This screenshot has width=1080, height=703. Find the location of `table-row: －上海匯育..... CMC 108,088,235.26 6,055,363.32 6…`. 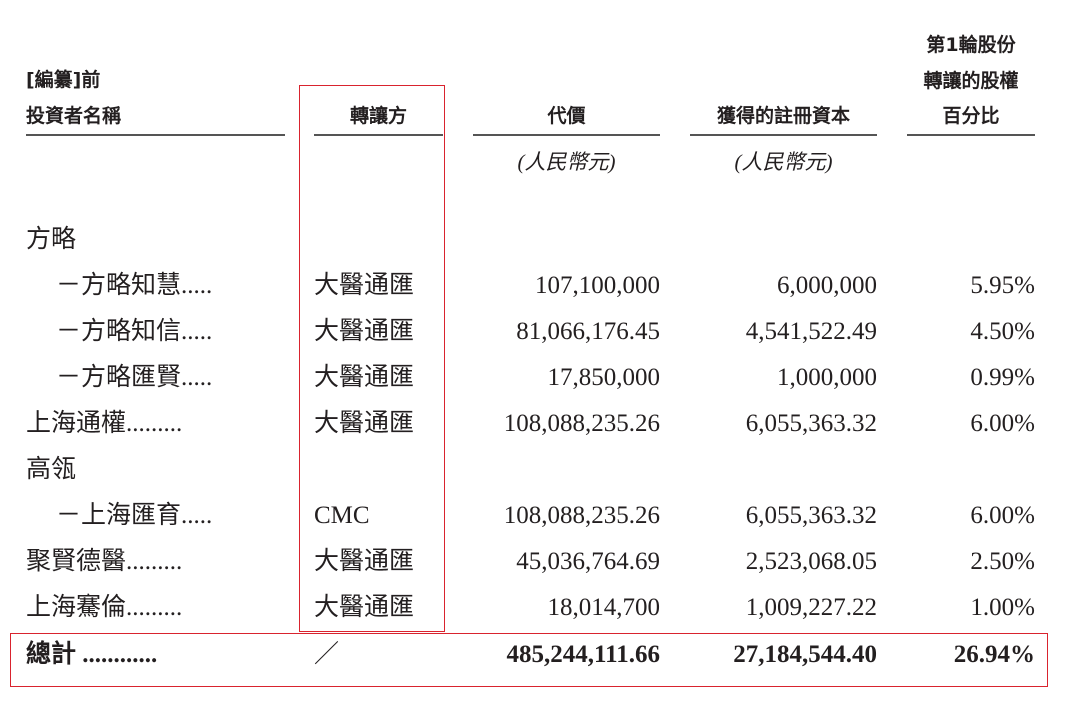

table-row: －上海匯育..... CMC 108,088,235.26 6,055,363.32 6… is located at coordinates (540, 516).